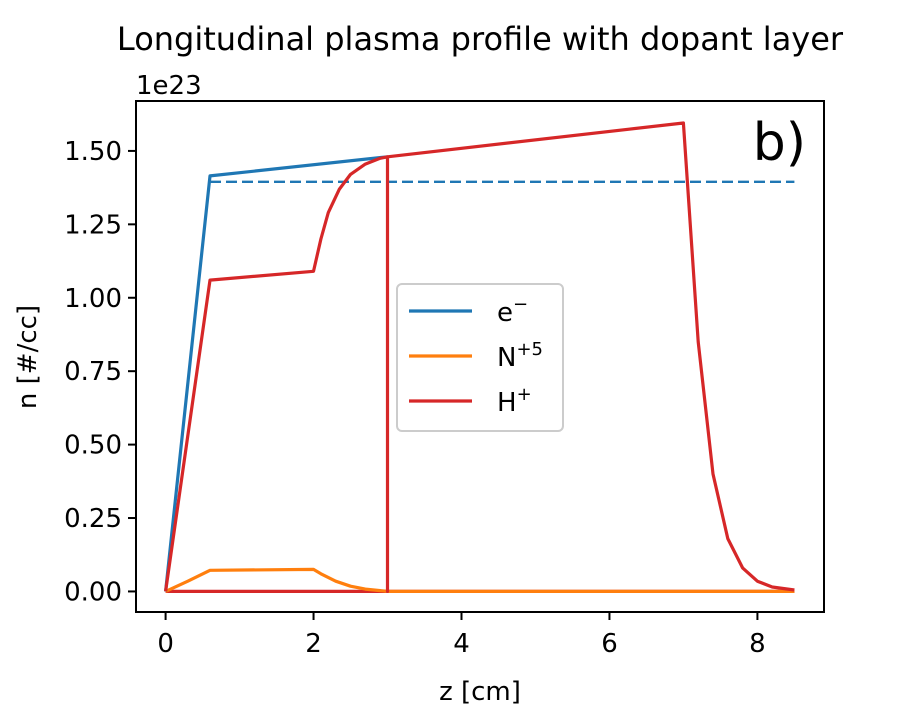 Image resolution: width=922 pixels, height=728 pixels. Describe the element at coordinates (93, 299) in the screenshot. I see `y-tick-label: 1.00` at that location.